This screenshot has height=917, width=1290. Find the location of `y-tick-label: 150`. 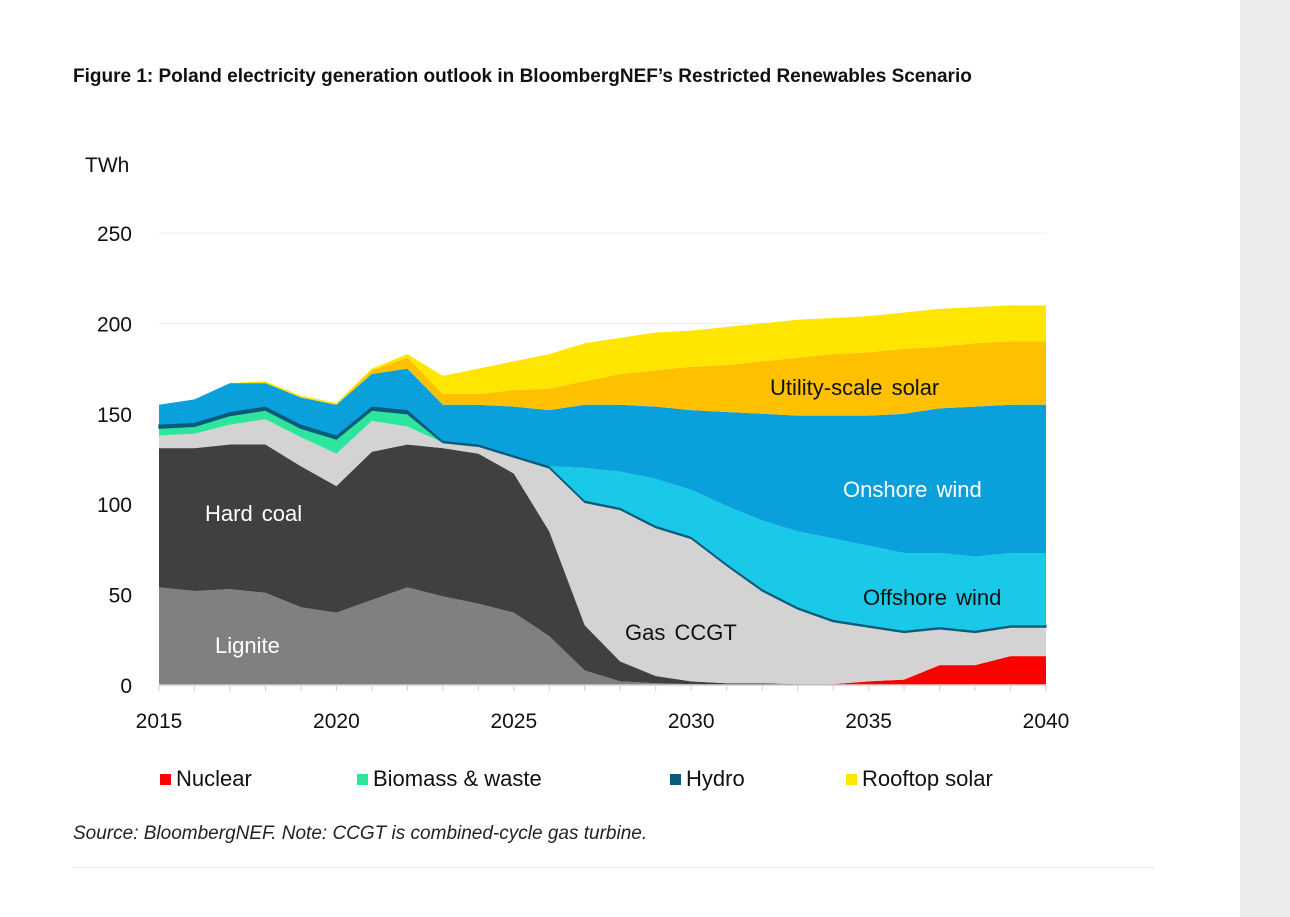

y-tick-label: 150 is located at coordinates (114, 415).